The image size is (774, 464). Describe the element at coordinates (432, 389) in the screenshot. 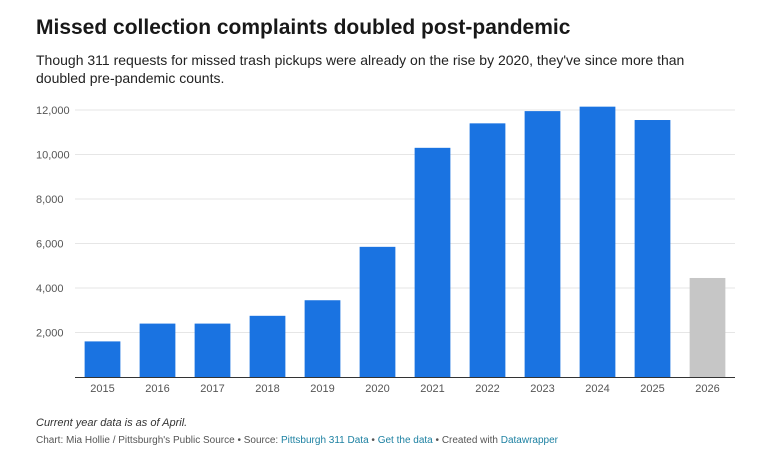

I see `x-tick-label: 2021` at that location.